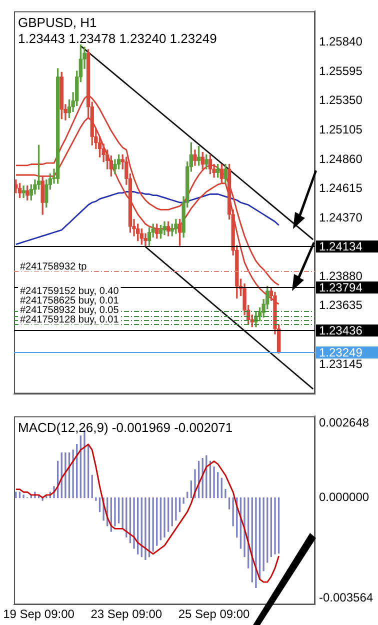 The width and height of the screenshot is (378, 625). Describe the element at coordinates (214, 614) in the screenshot. I see `x-tick-label: 25 Sep 09:00` at that location.